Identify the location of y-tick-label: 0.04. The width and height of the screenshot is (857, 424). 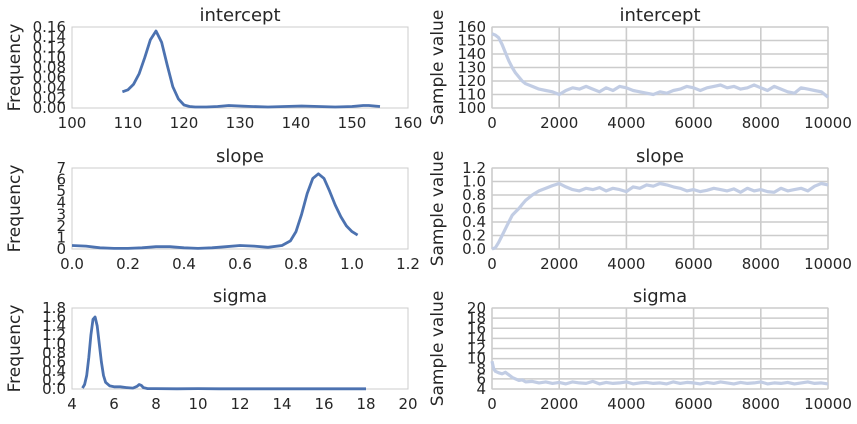
(49, 88).